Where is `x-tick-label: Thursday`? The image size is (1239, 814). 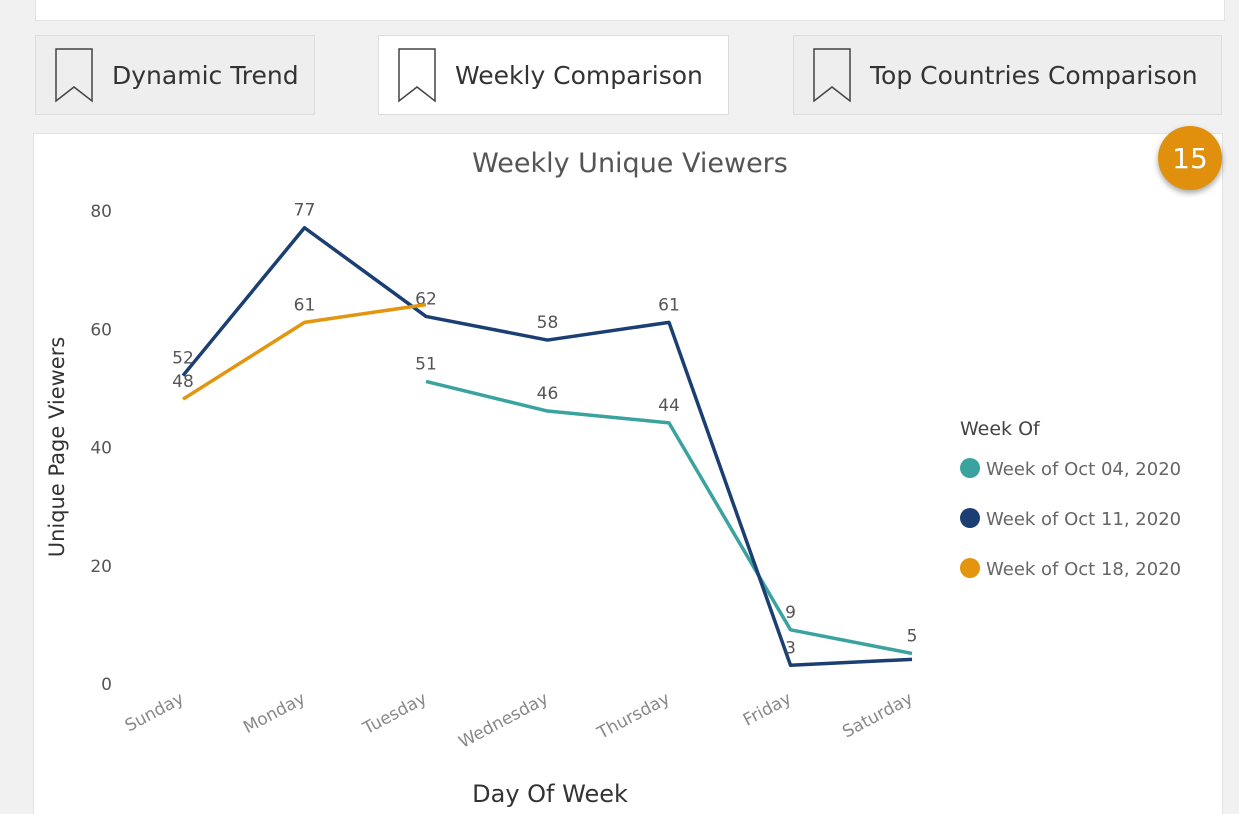
x-tick-label: Thursday is located at coordinates (633, 716).